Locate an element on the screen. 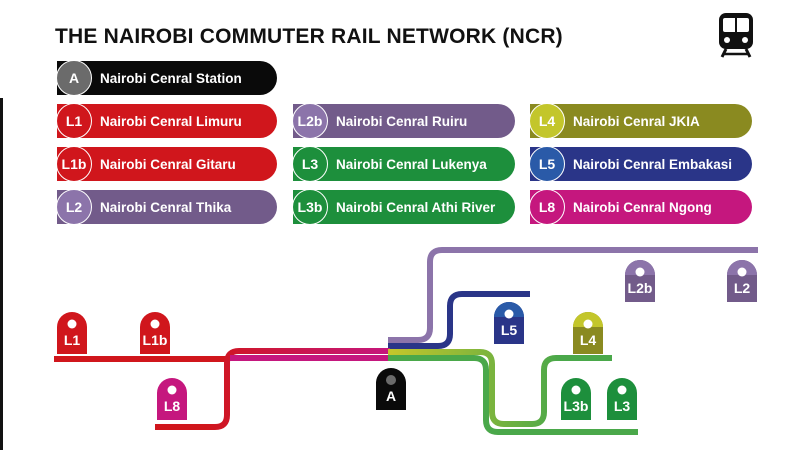 The height and width of the screenshot is (450, 800). pin-label-l3b: L3b is located at coordinates (576, 406).